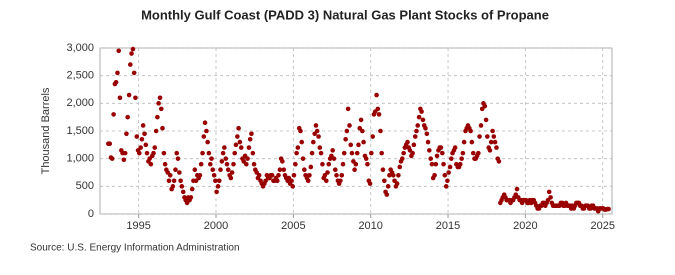  Describe the element at coordinates (80, 76) in the screenshot. I see `y-tick-label: 2,500` at that location.